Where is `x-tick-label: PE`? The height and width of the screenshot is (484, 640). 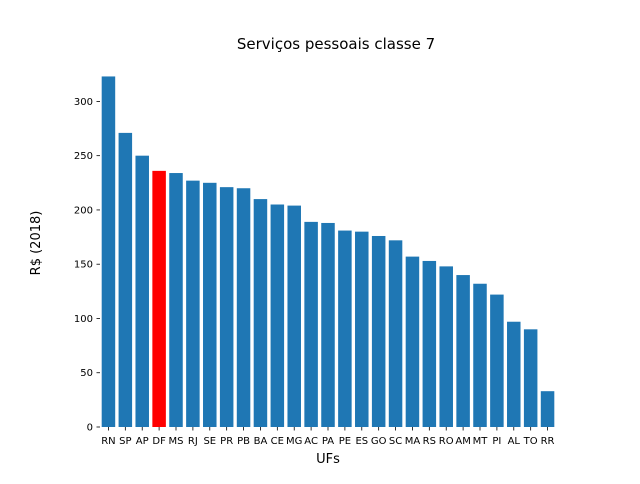
x-tick-label: PE is located at coordinates (345, 441).